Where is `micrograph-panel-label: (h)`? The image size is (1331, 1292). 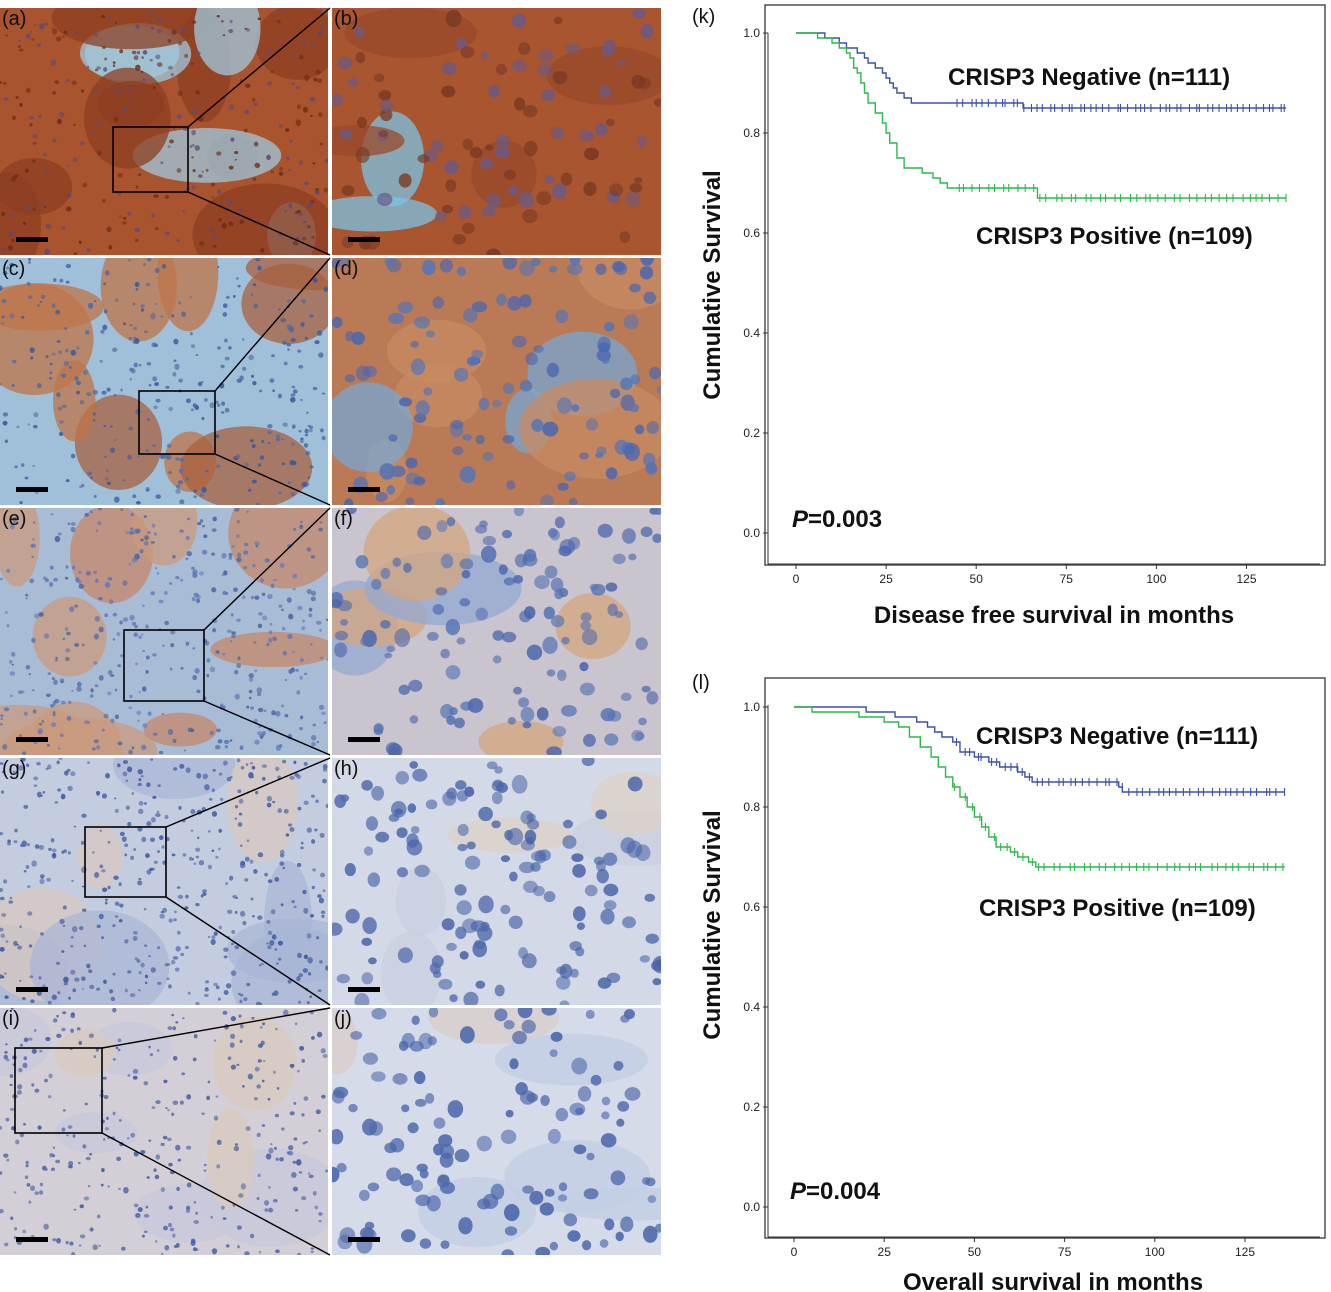
micrograph-panel-label: (h) is located at coordinates (346, 769).